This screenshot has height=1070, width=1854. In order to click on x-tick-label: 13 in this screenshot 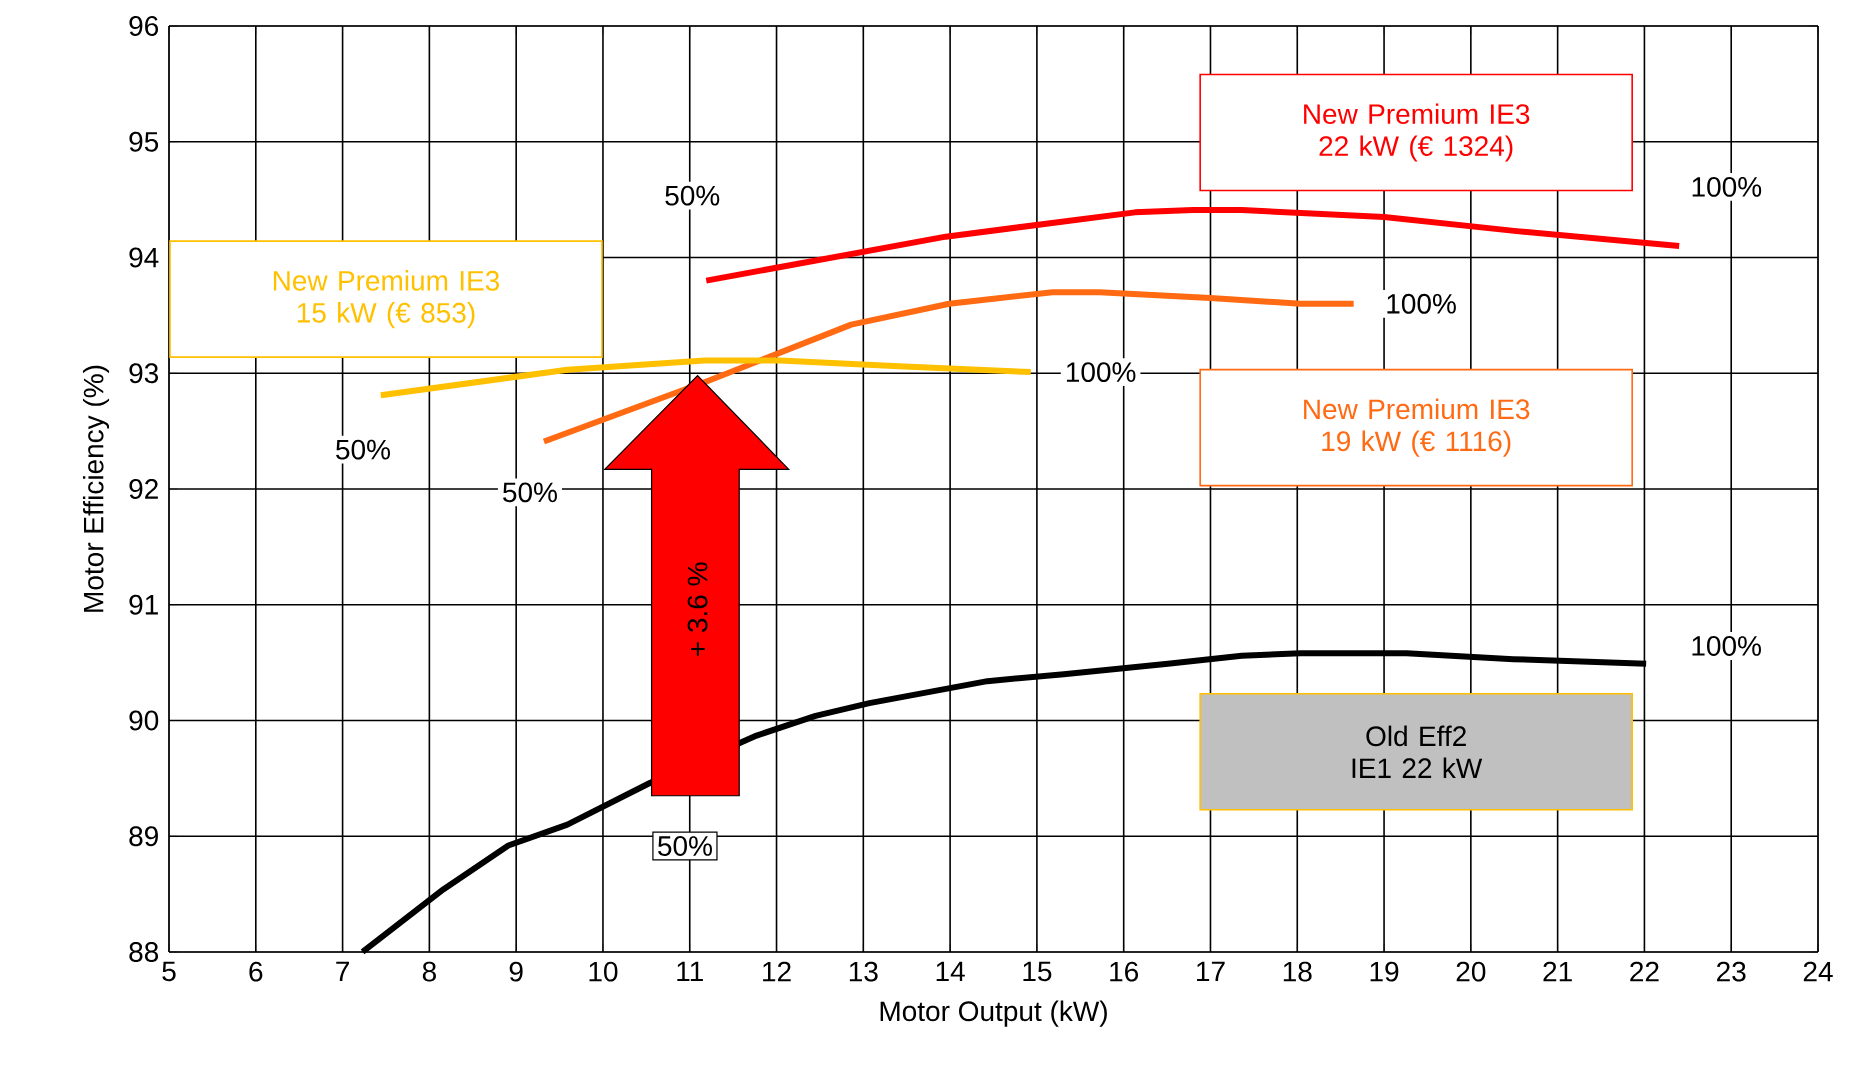, I will do `click(863, 971)`.